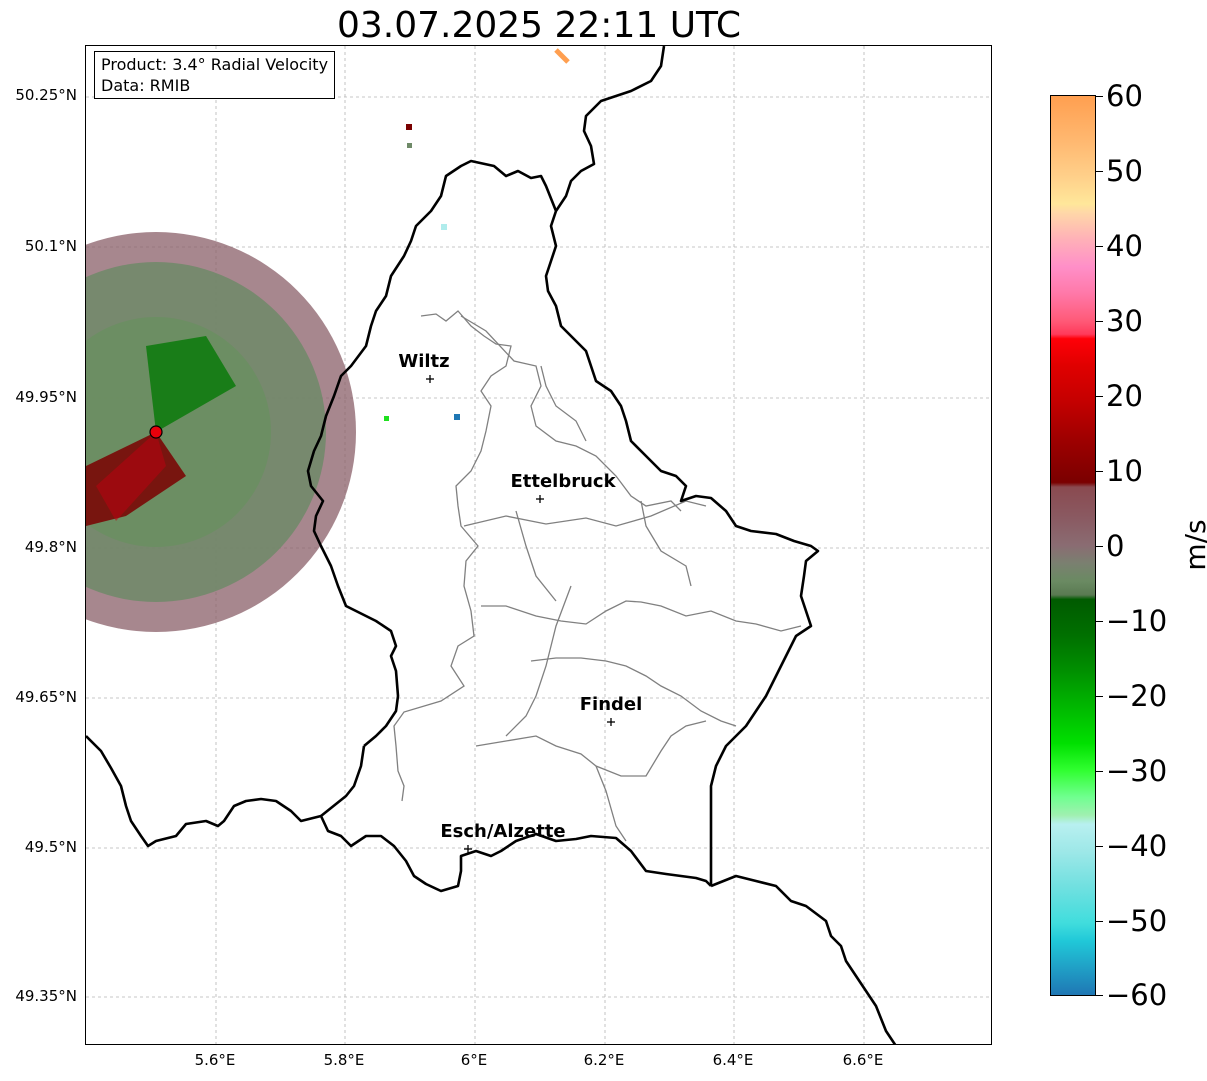  I want to click on city-label-ettelbruck: Ettelbruck, so click(563, 481).